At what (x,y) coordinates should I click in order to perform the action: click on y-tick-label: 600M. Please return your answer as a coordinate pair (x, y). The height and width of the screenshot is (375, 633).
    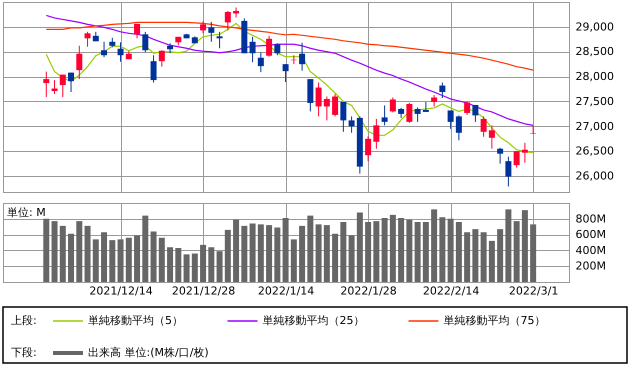
    Looking at the image, I should click on (591, 235).